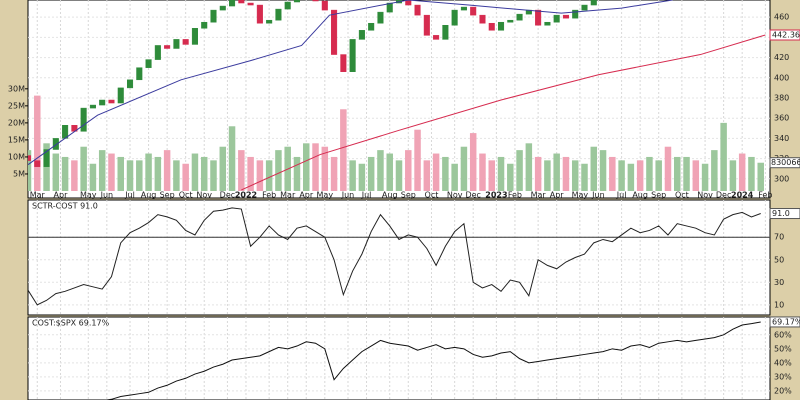 The height and width of the screenshot is (400, 800). What do you see at coordinates (783, 376) in the screenshot?
I see `y-tick-label: 30%` at bounding box center [783, 376].